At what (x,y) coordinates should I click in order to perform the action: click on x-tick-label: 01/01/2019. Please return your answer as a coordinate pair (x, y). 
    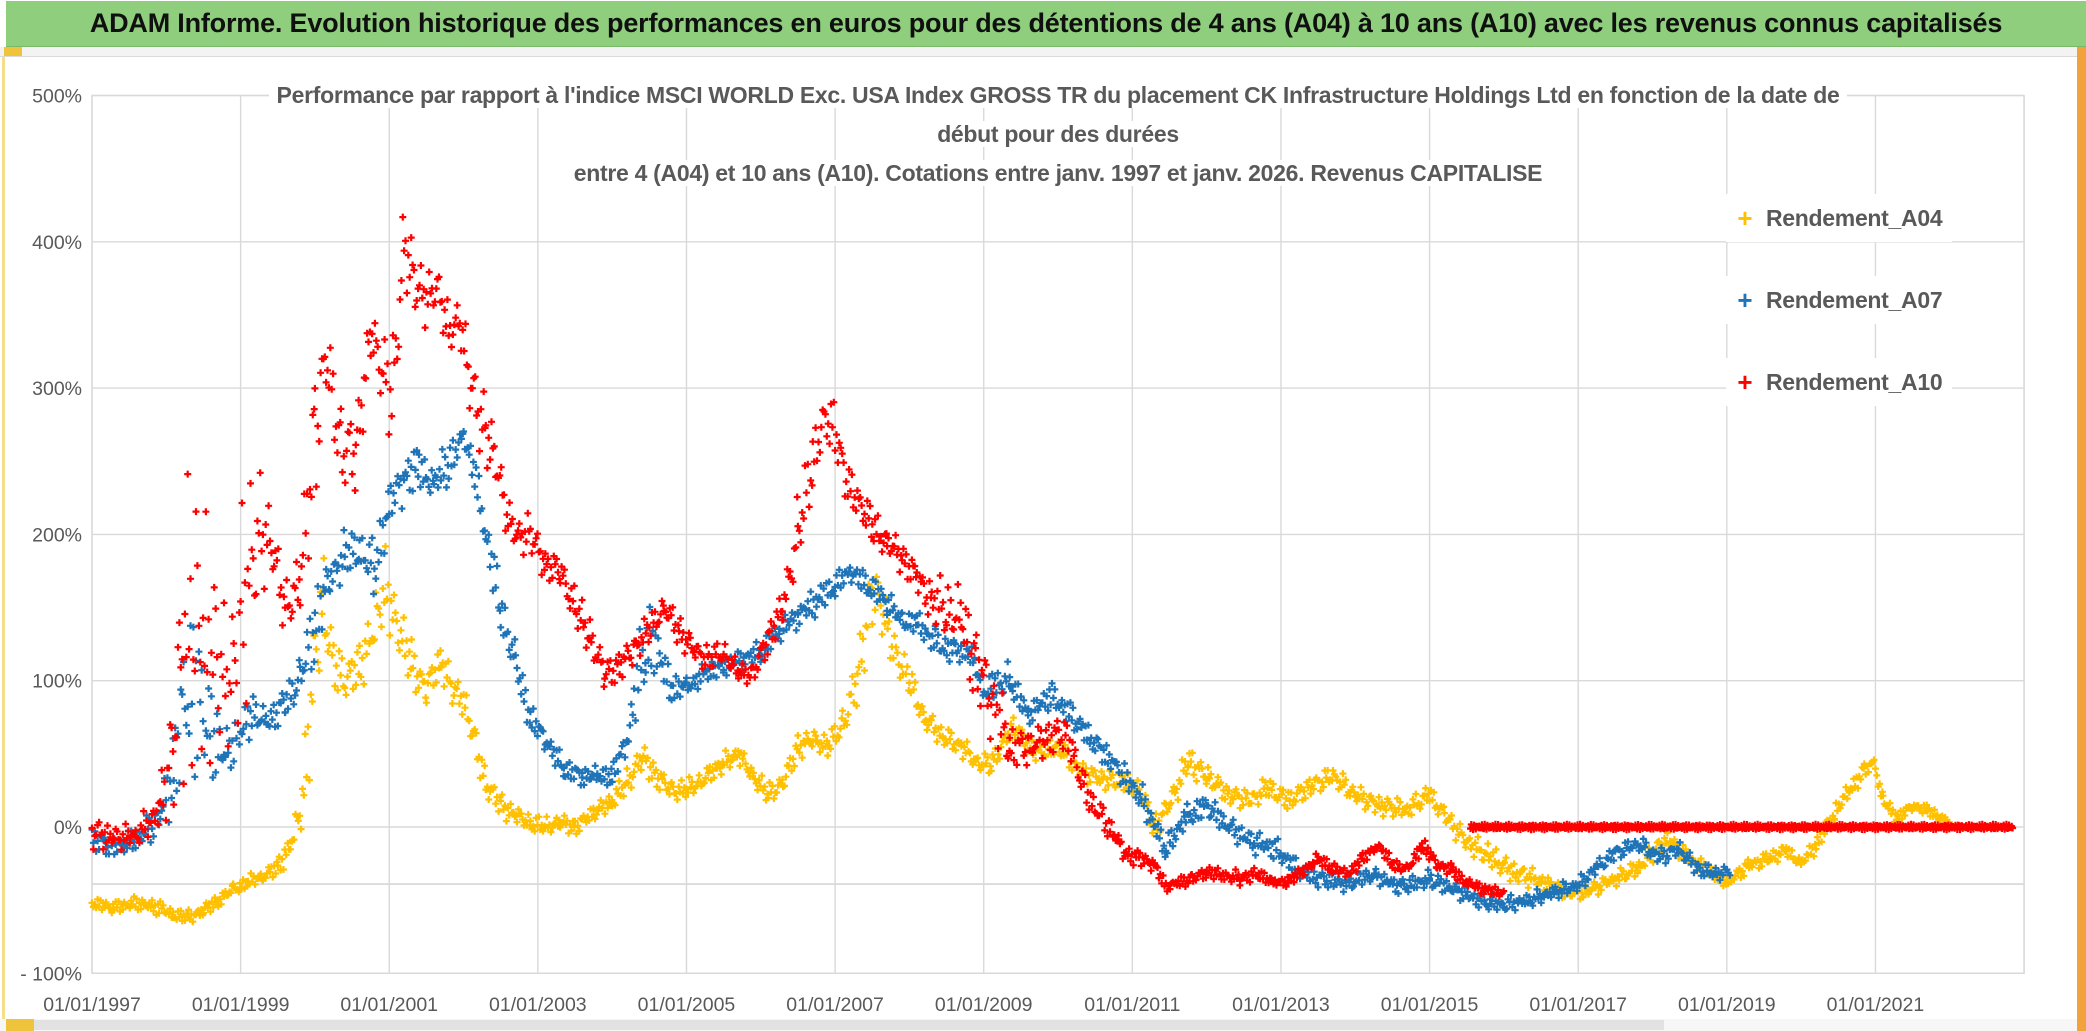
    Looking at the image, I should click on (1727, 1005).